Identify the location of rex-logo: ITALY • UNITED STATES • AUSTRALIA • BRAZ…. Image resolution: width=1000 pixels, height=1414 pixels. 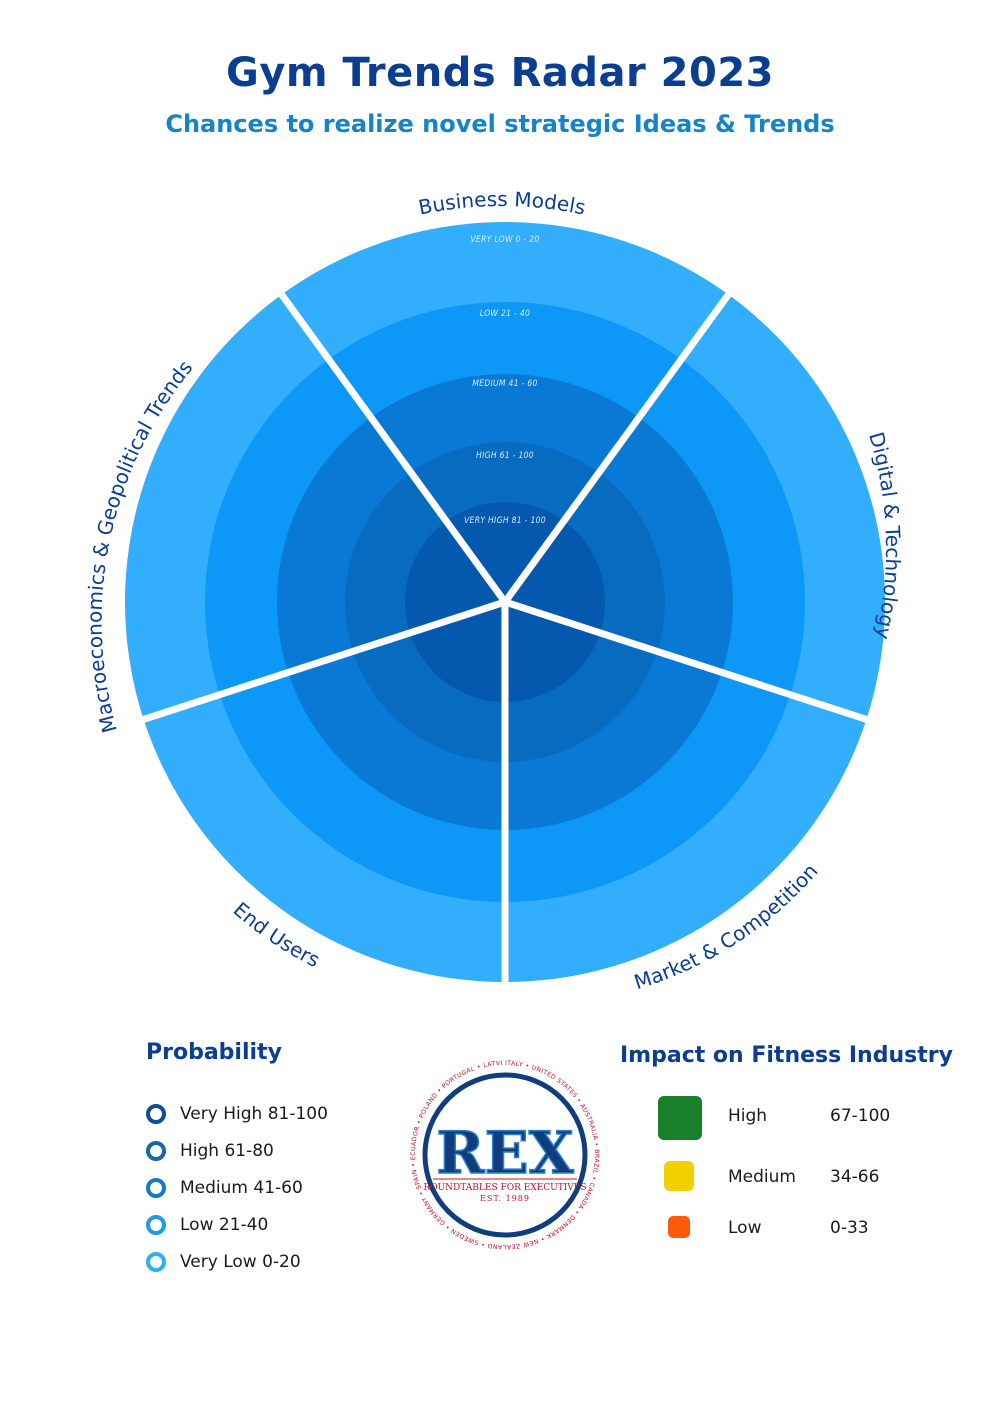
(502, 1152).